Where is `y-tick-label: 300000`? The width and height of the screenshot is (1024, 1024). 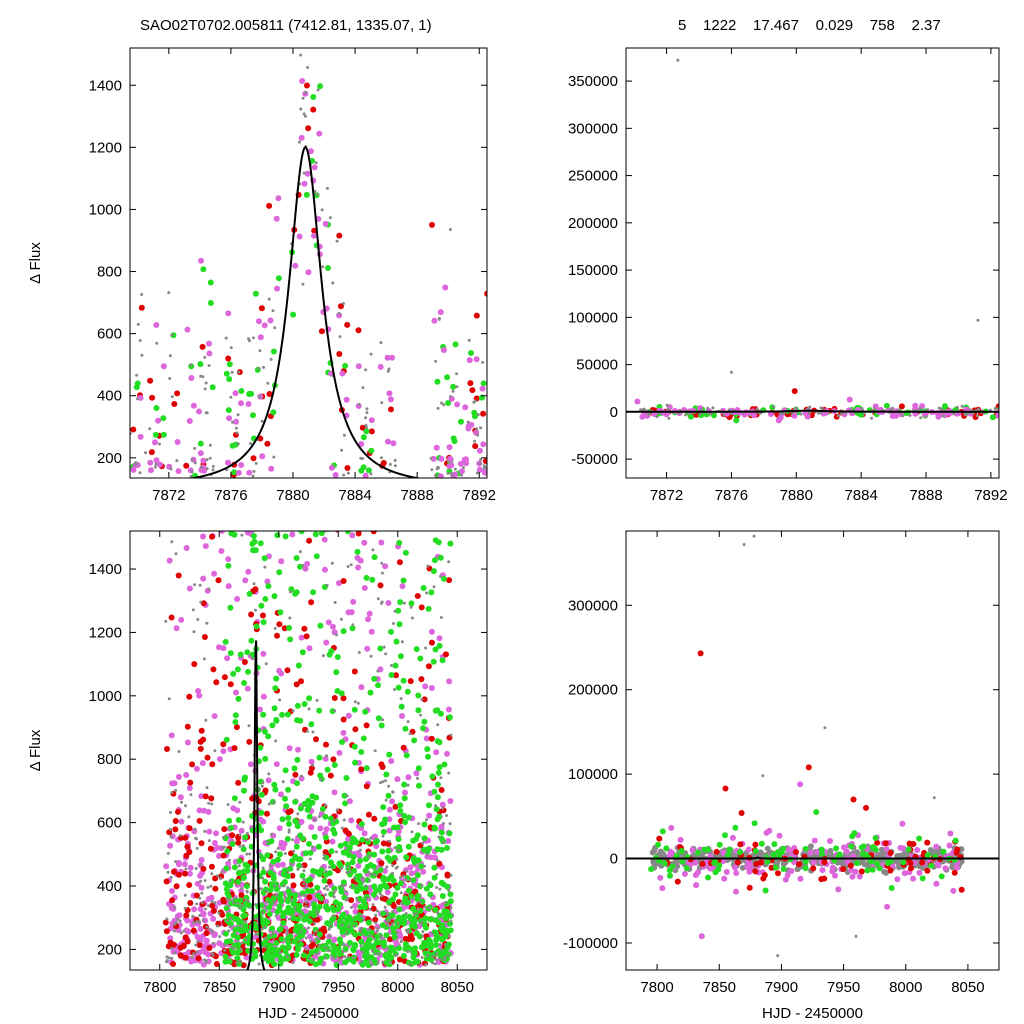
y-tick-label: 300000 is located at coordinates (593, 605).